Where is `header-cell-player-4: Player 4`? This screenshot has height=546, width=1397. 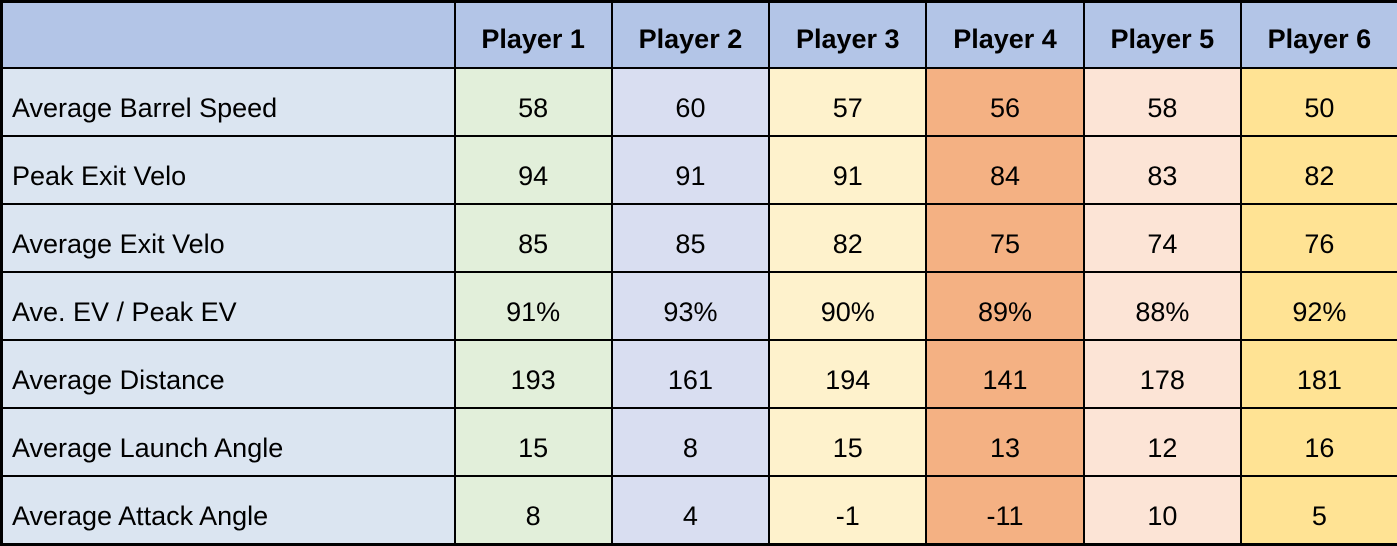 header-cell-player-4: Player 4 is located at coordinates (1005, 34).